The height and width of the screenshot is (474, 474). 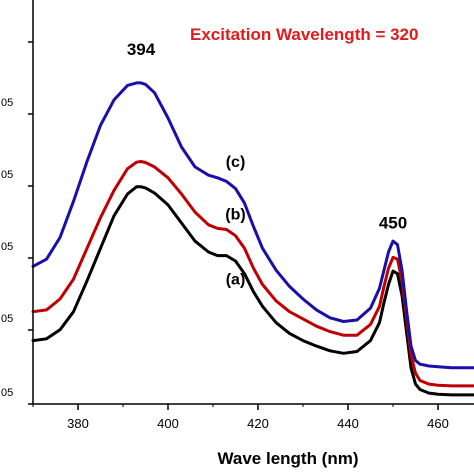 I want to click on series-label-a: (a), so click(x=236, y=280).